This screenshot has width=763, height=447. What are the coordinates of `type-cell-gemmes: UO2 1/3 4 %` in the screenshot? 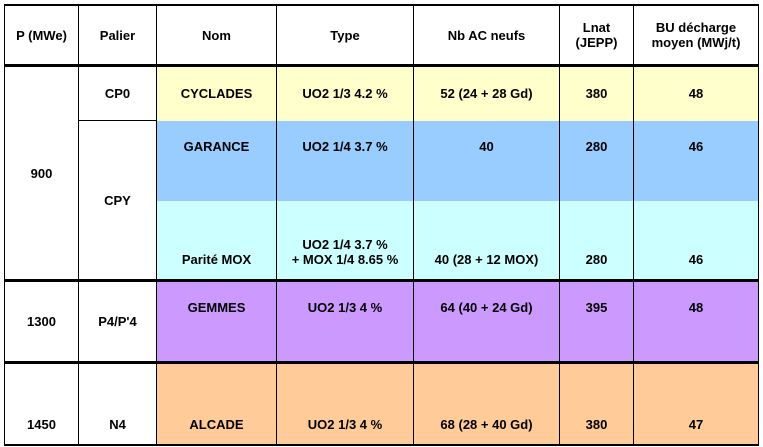 It's located at (345, 321).